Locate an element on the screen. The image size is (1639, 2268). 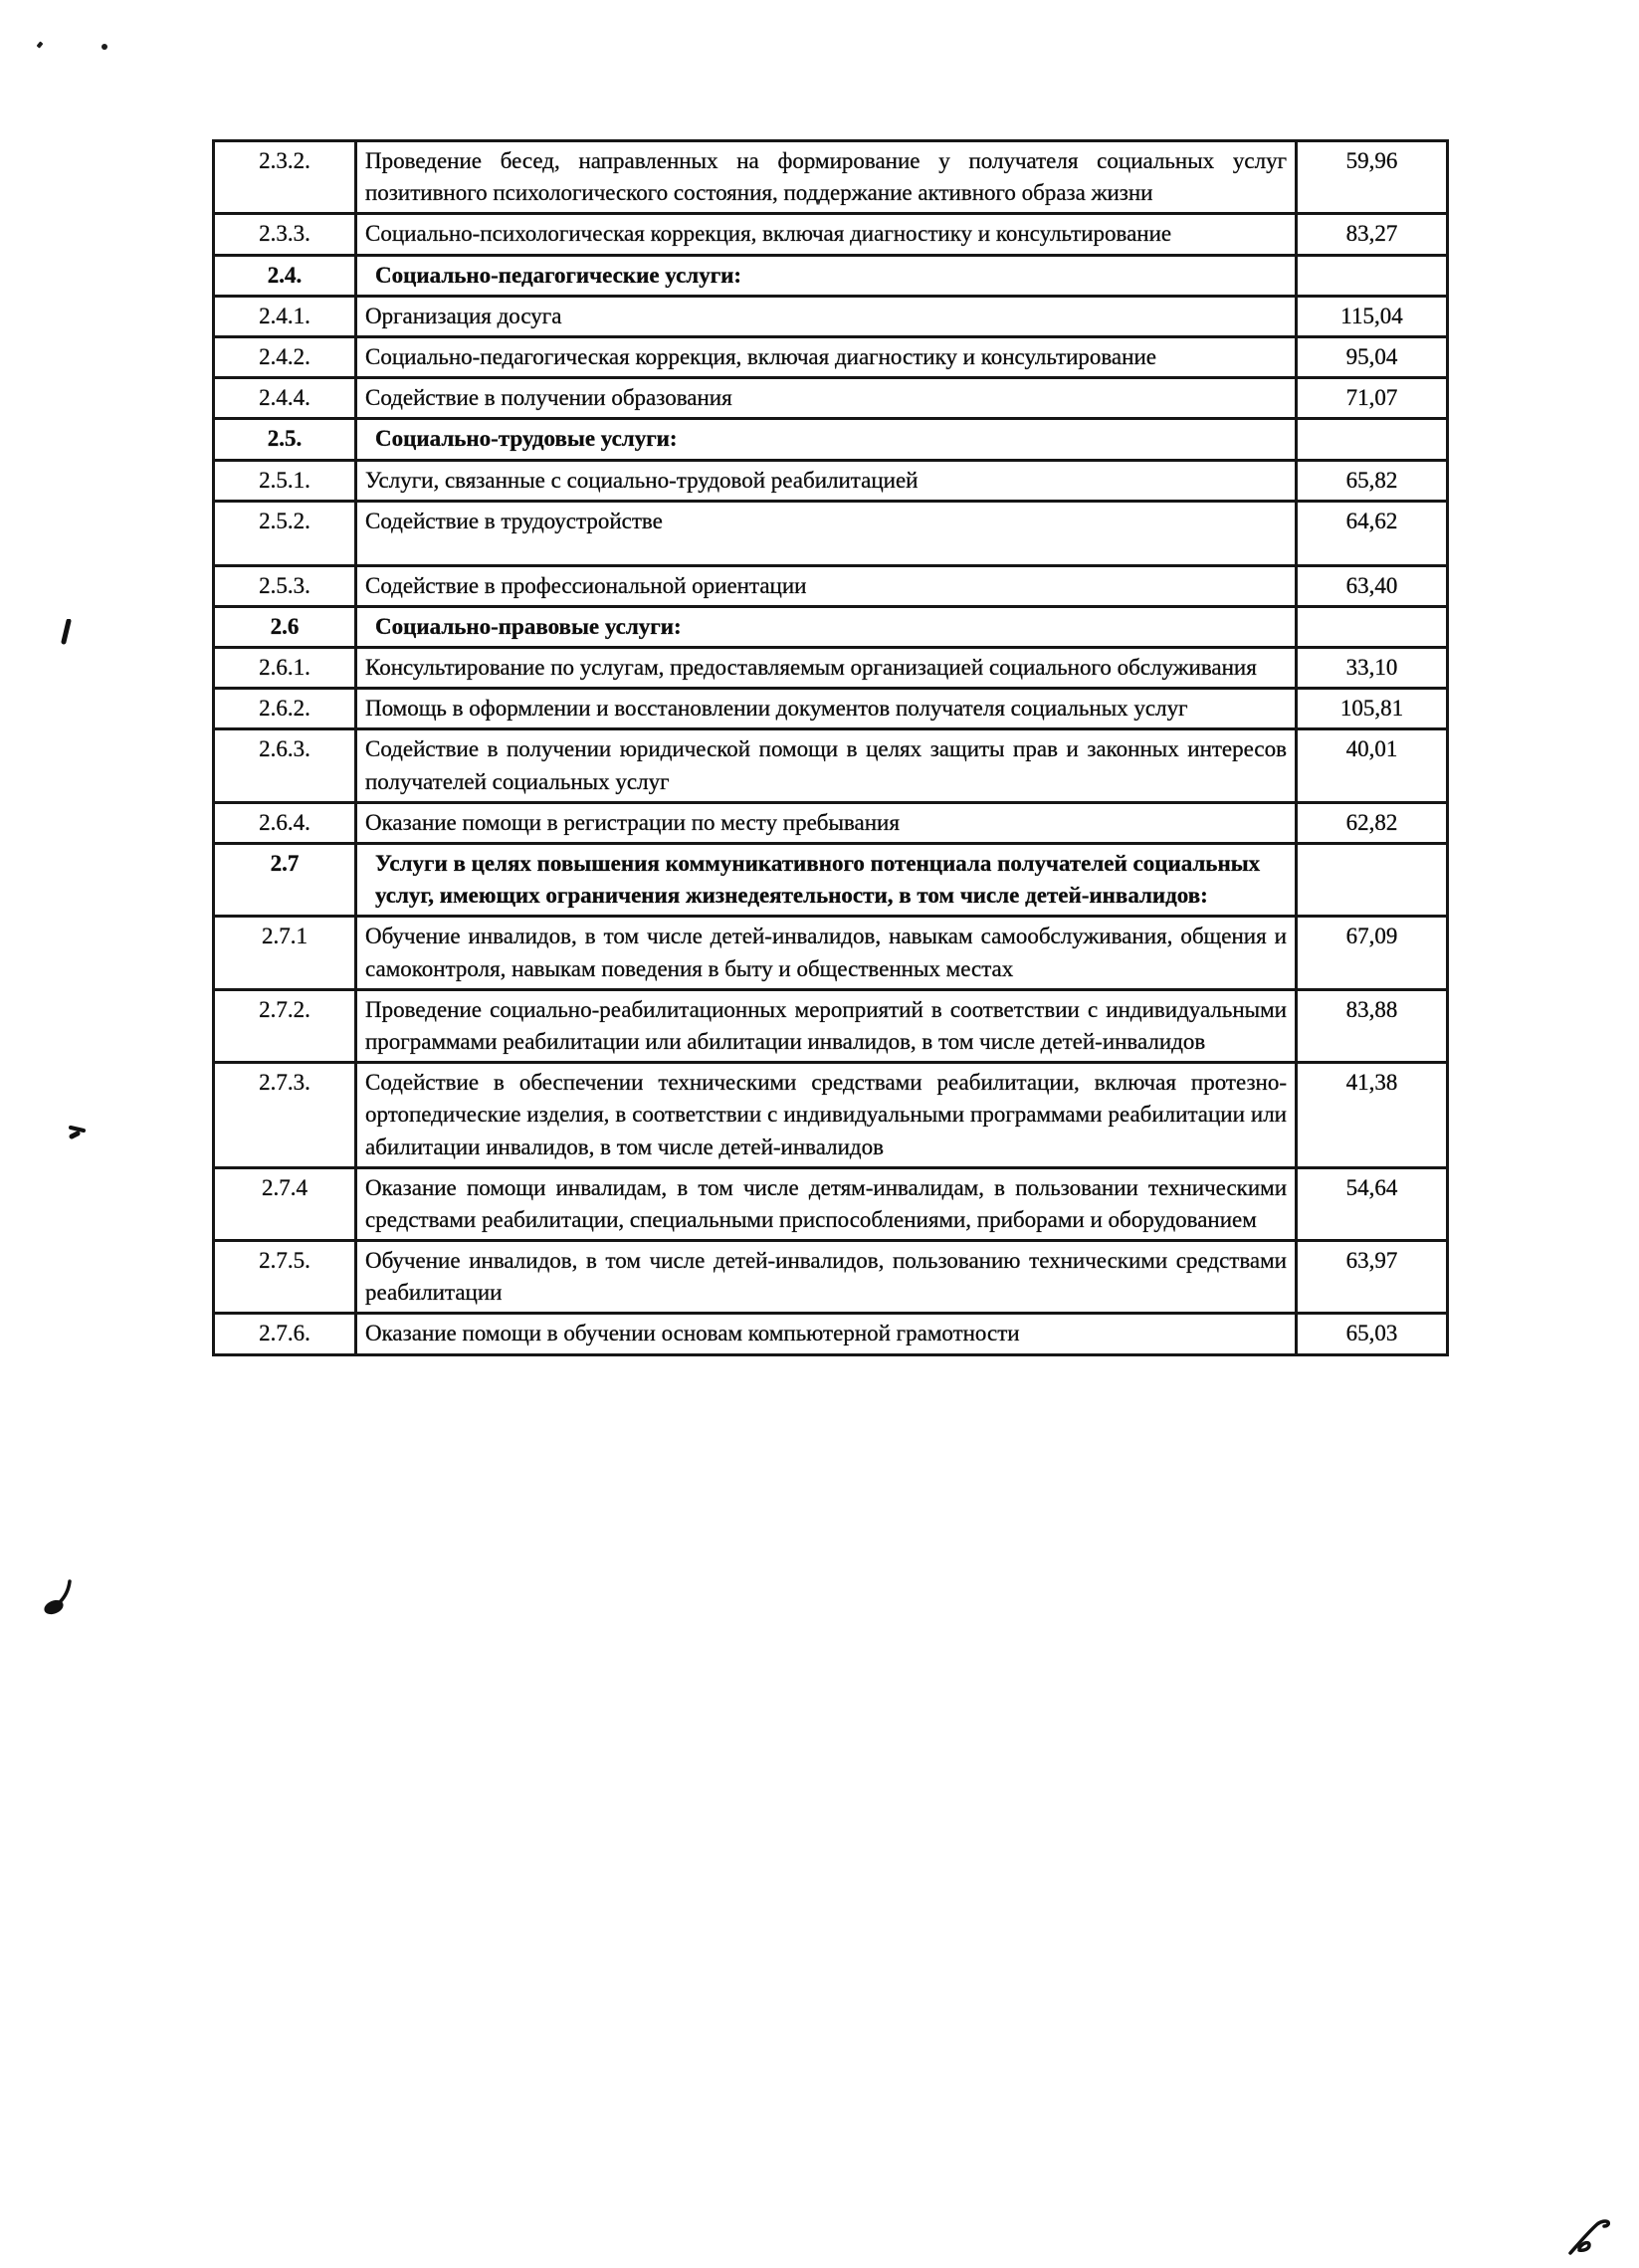
table-row: 2.4.1. Организация досуга 115,04 is located at coordinates (830, 316).